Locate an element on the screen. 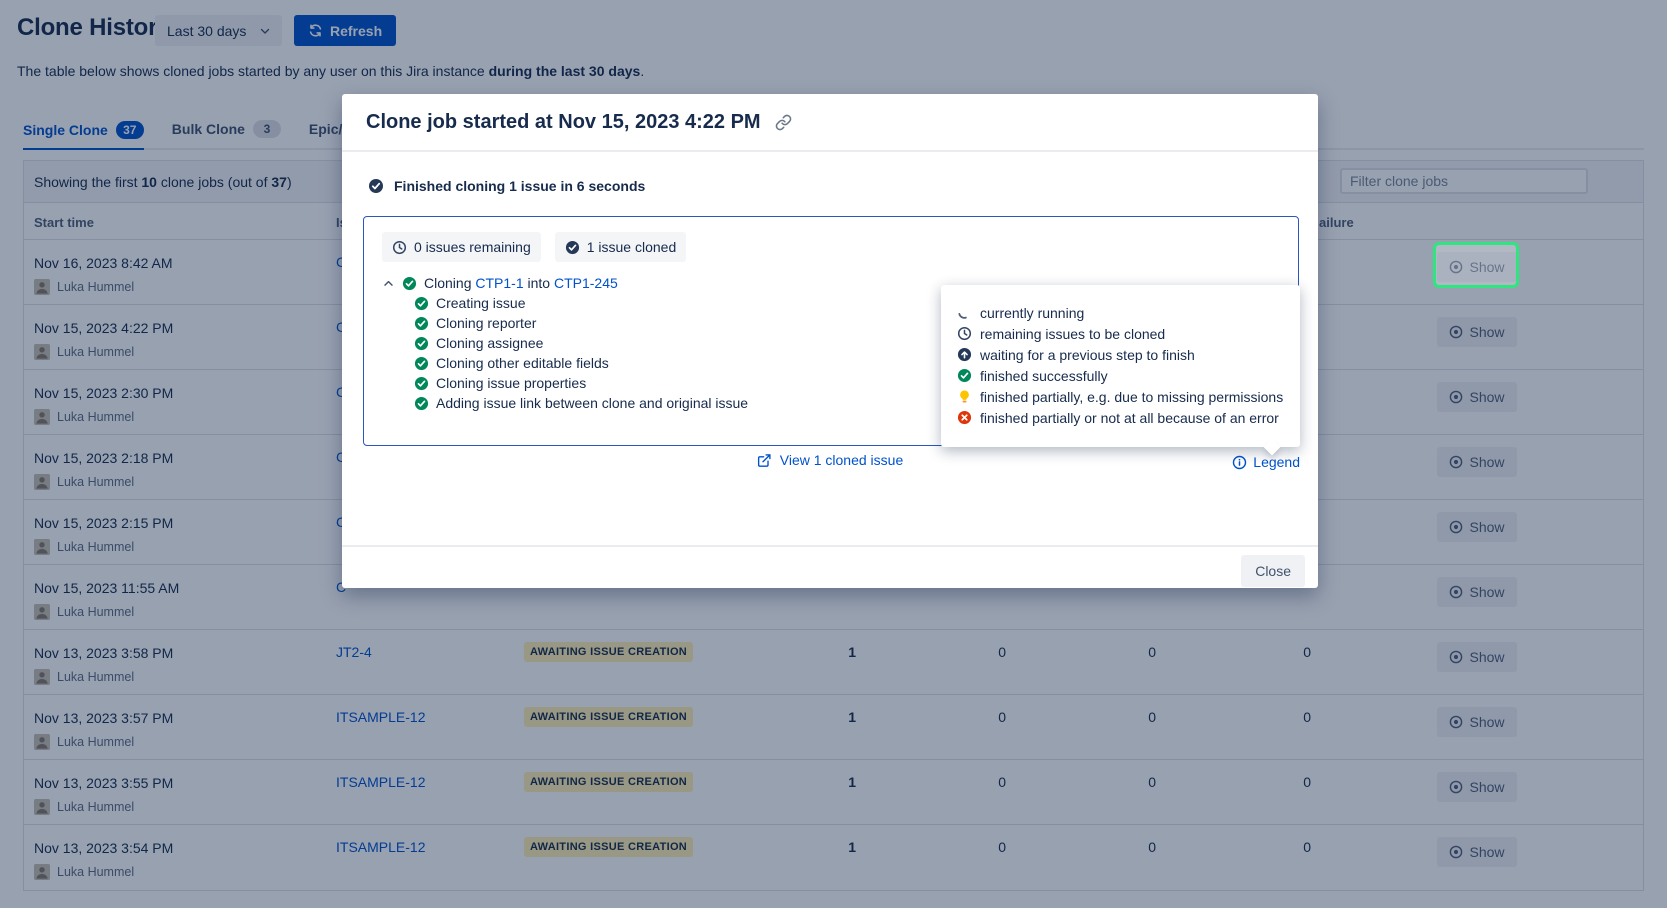 This screenshot has width=1667, height=908. link-icon is located at coordinates (783, 122).